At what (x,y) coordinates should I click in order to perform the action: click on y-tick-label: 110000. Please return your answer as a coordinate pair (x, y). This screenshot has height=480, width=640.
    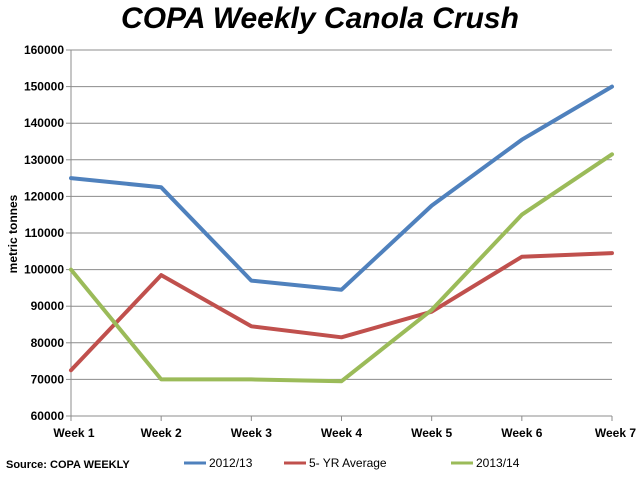
    Looking at the image, I should click on (45, 233).